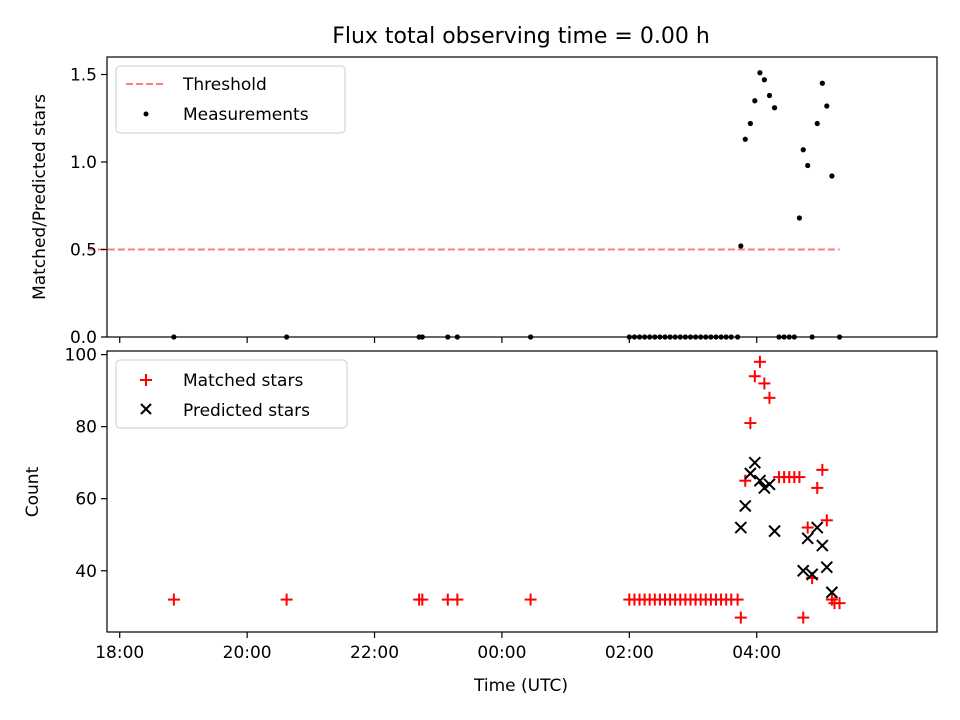 Image resolution: width=960 pixels, height=720 pixels. Describe the element at coordinates (146, 380) in the screenshot. I see `legend-matched-swatch` at that location.